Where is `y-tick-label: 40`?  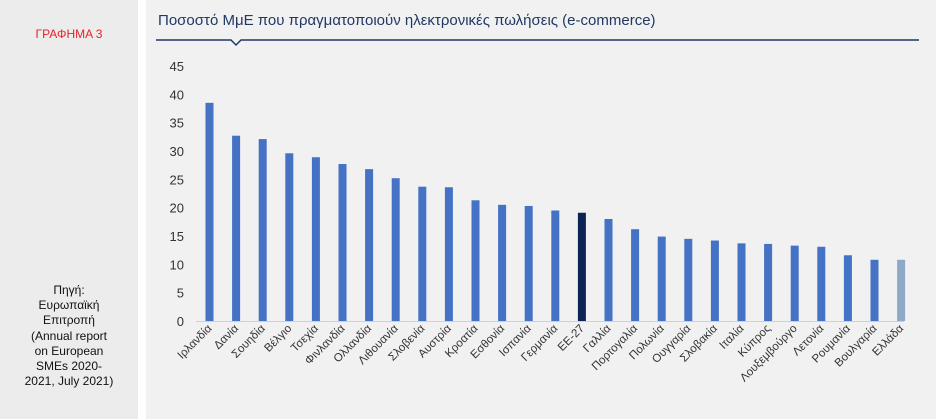 y-tick-label: 40 is located at coordinates (177, 94).